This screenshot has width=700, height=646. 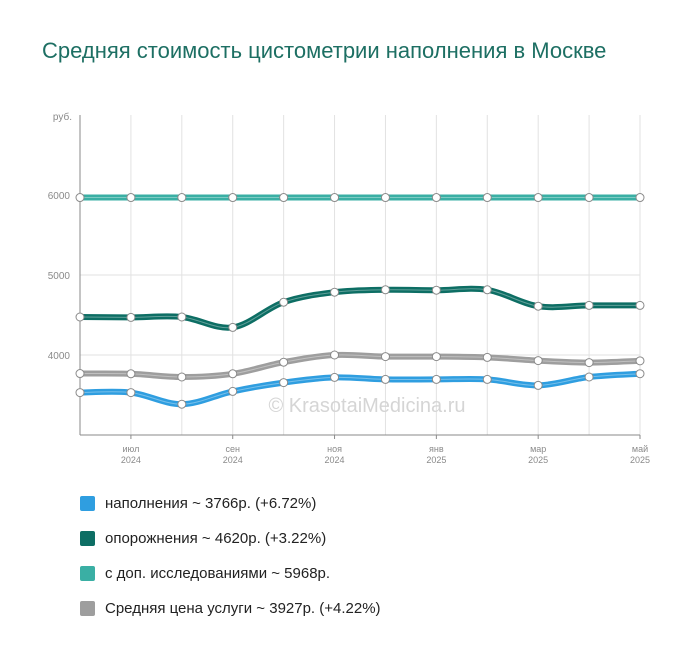 I want to click on legend-item: Средняя цена услуги ~ 3927р. (+4.22%), so click(x=230, y=608).